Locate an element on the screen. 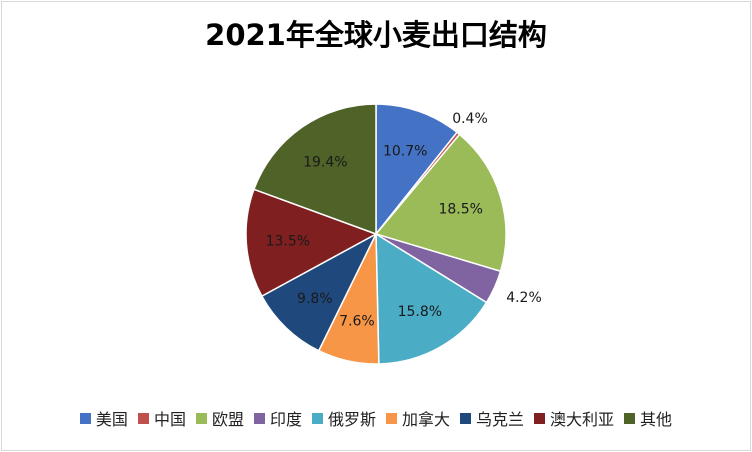 Image resolution: width=752 pixels, height=452 pixels. legend-item-1: 中国 is located at coordinates (161, 418).